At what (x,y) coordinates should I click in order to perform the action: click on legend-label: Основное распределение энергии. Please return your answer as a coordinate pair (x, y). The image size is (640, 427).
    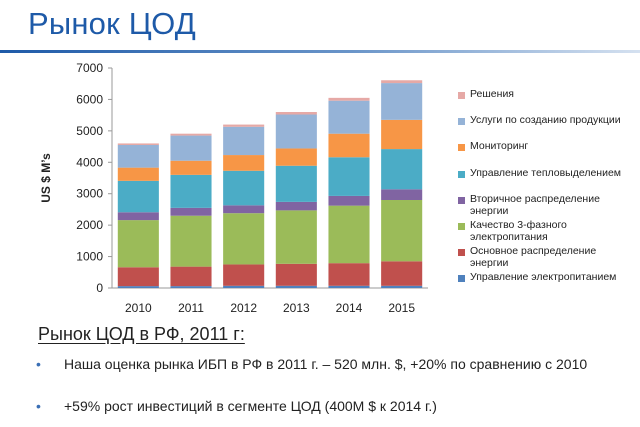
    Looking at the image, I should click on (533, 257).